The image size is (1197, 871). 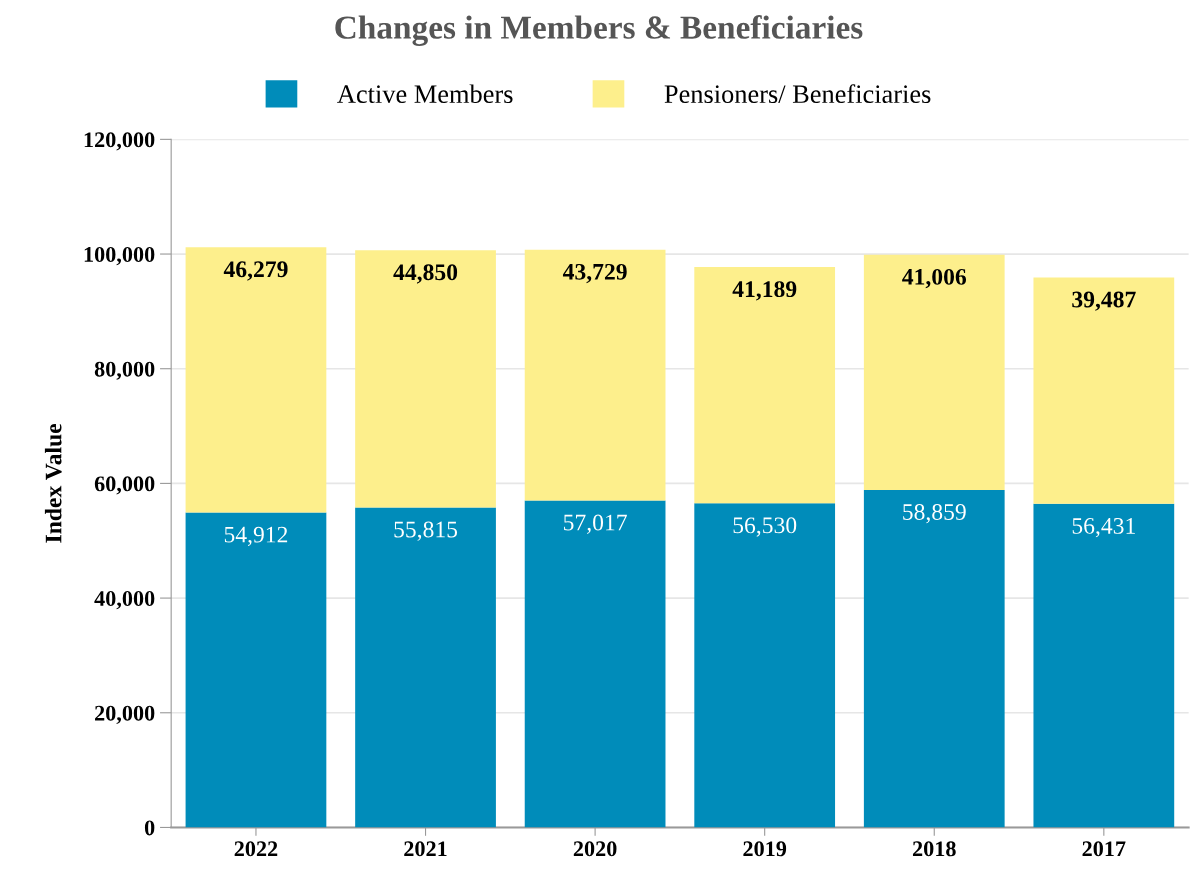 I want to click on data-label: 56,431, so click(x=1103, y=528).